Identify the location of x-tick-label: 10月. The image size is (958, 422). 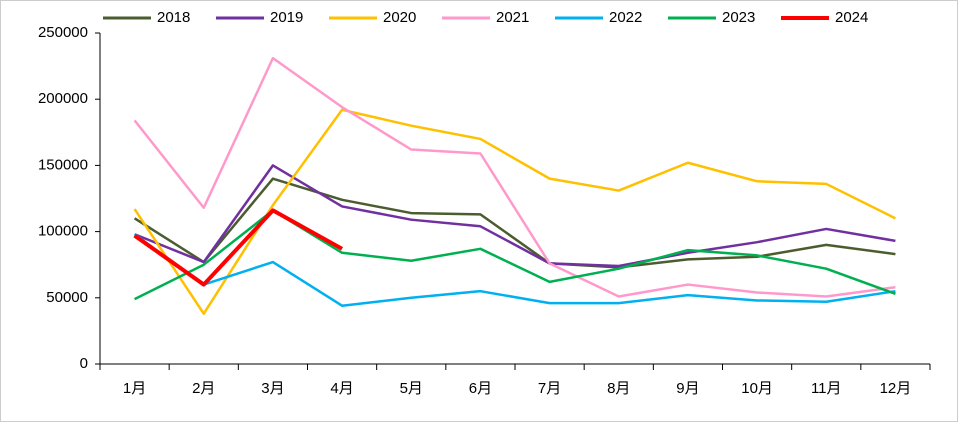
(757, 388).